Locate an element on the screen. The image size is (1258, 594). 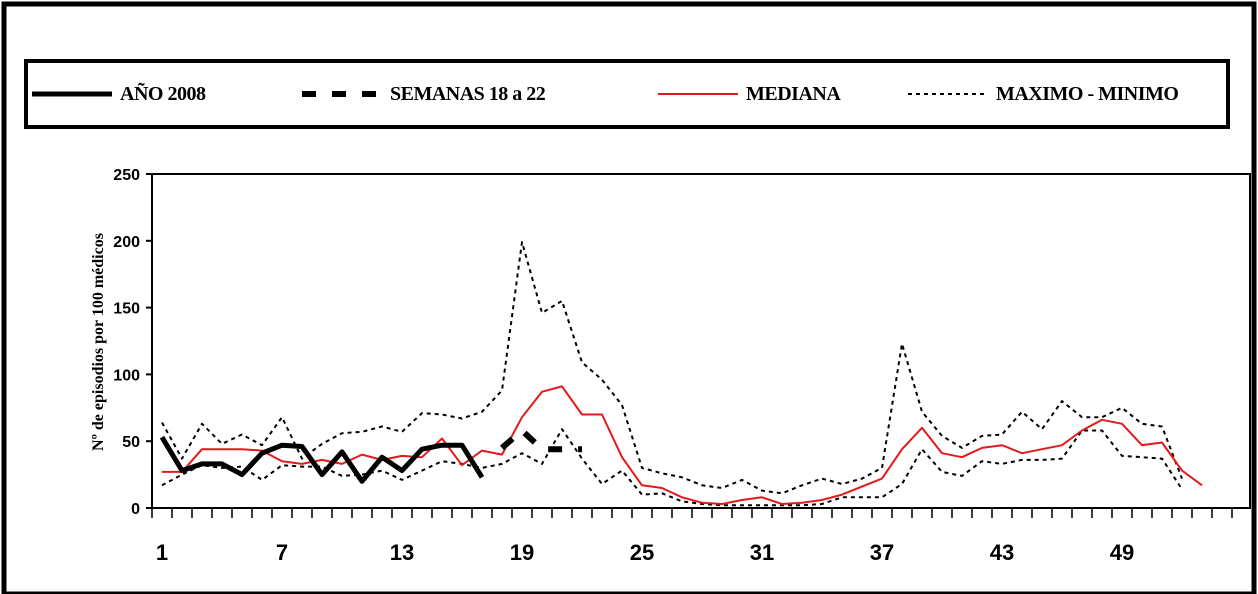
legend-swatch-red is located at coordinates (698, 94).